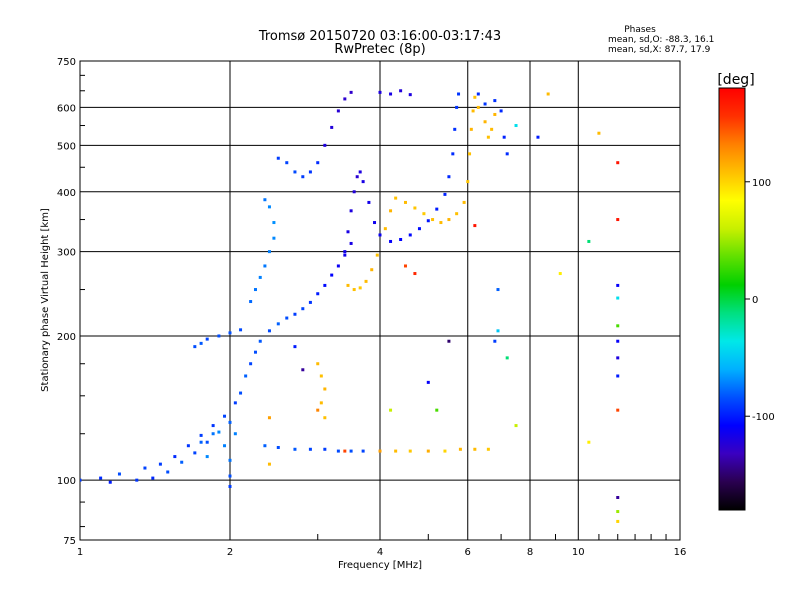 The width and height of the screenshot is (800, 600). What do you see at coordinates (680, 552) in the screenshot?
I see `x-tick-label: 16` at bounding box center [680, 552].